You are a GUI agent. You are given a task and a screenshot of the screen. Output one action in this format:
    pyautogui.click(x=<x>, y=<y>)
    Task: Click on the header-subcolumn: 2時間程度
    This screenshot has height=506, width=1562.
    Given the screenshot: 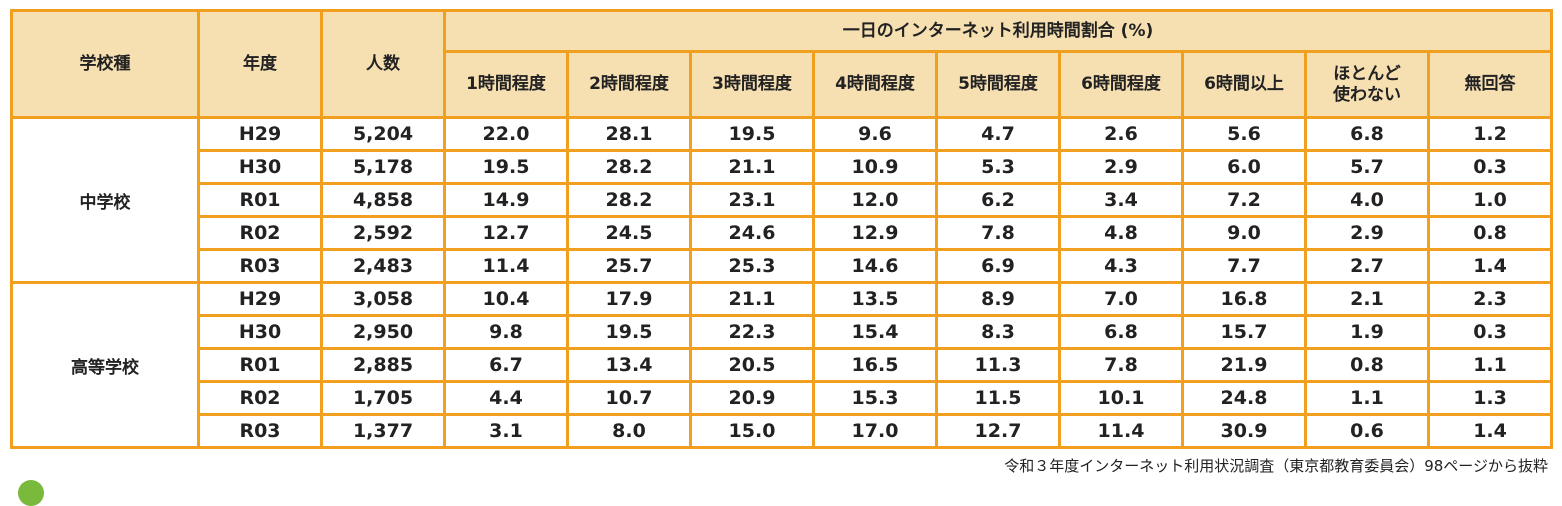 What is the action you would take?
    pyautogui.click(x=629, y=84)
    